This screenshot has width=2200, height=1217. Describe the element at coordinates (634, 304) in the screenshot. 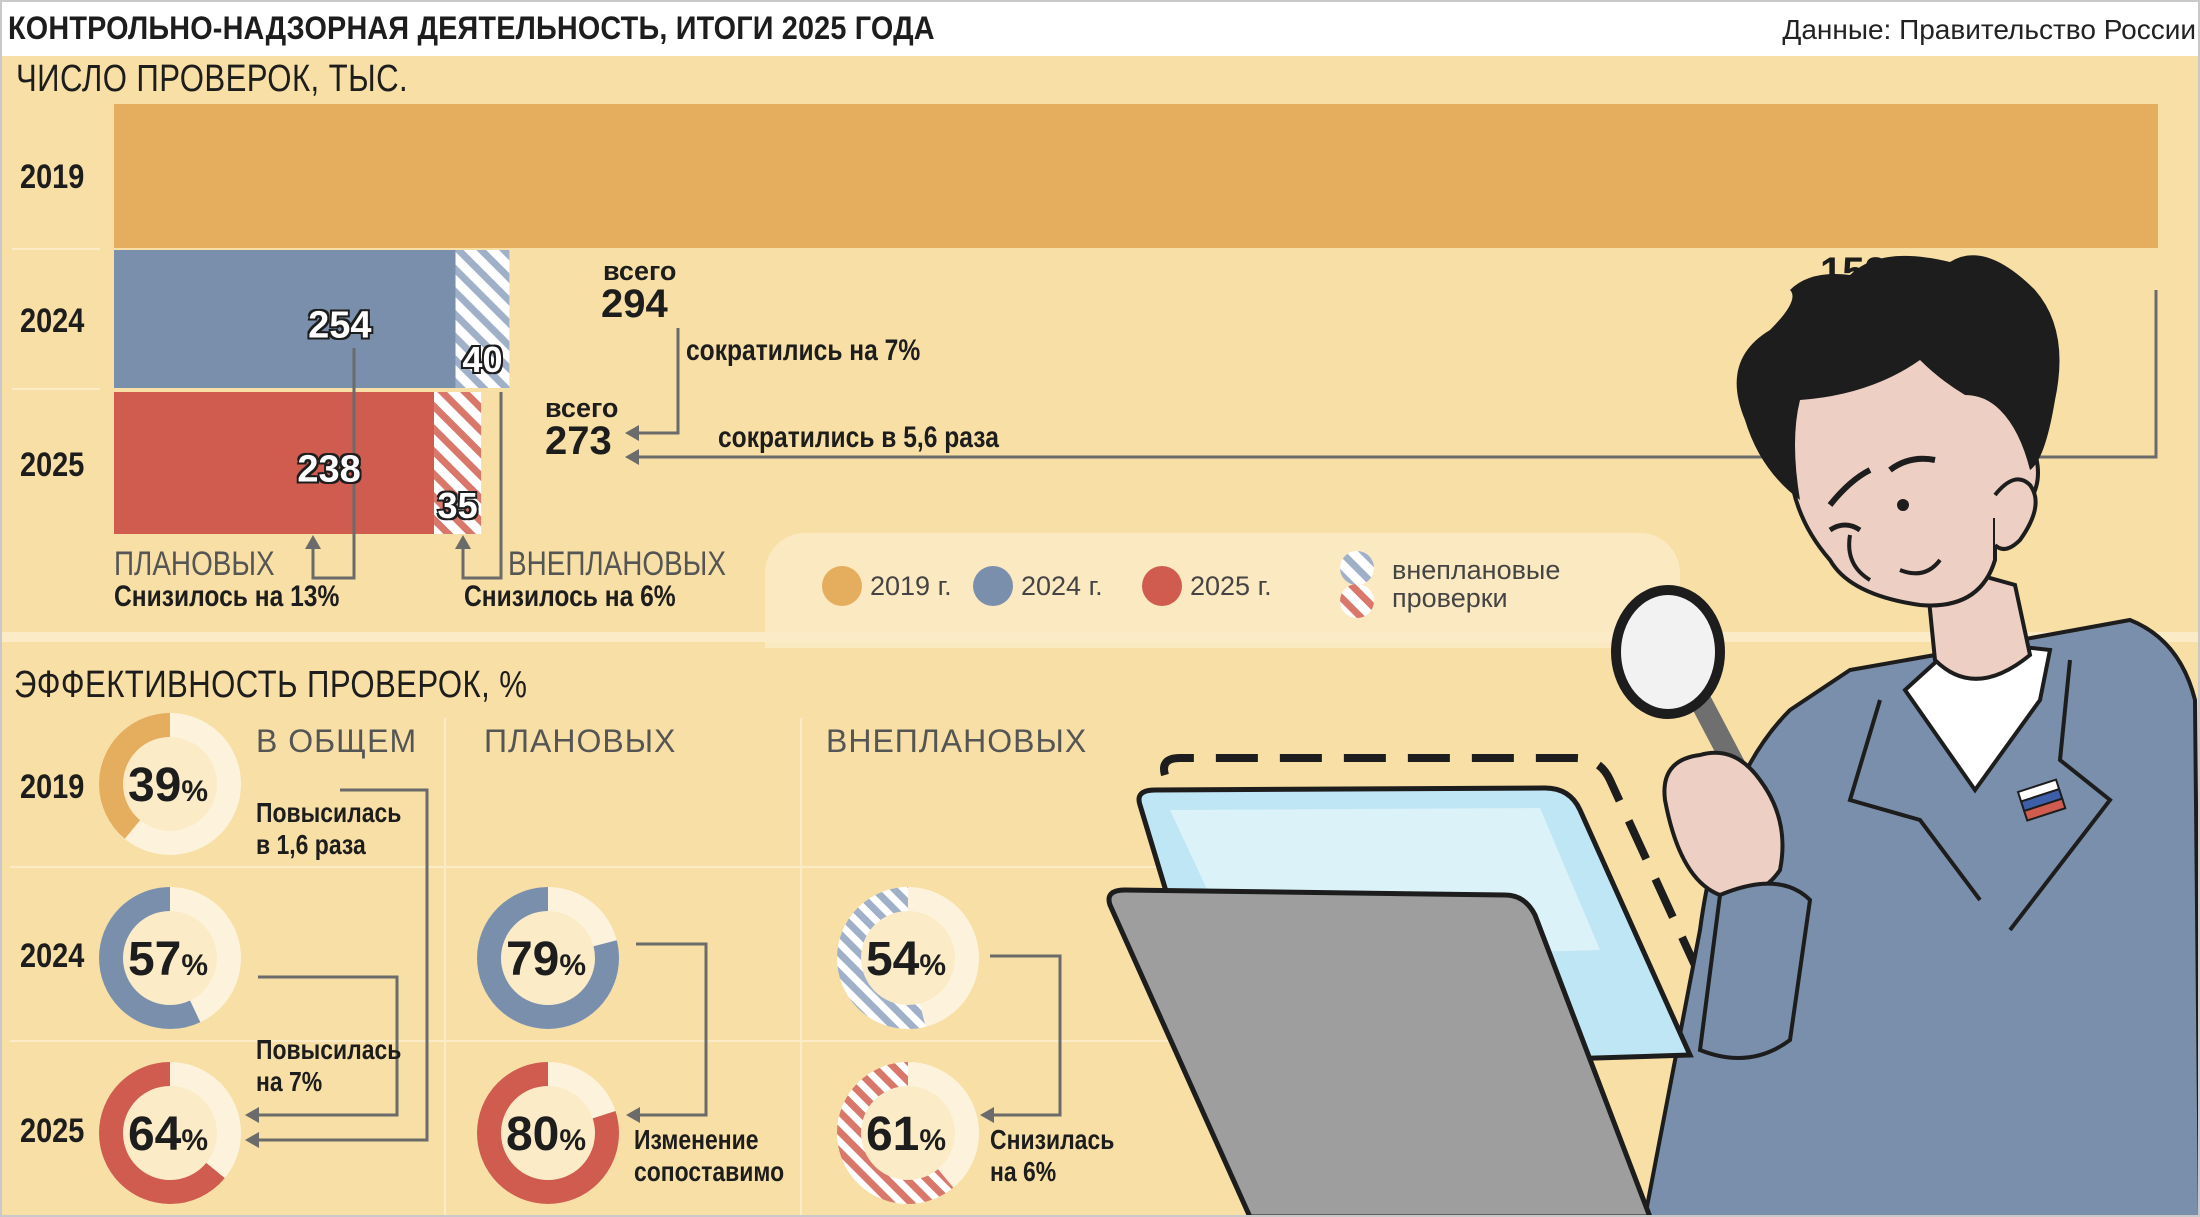

I see `total-2024-value: 294` at that location.